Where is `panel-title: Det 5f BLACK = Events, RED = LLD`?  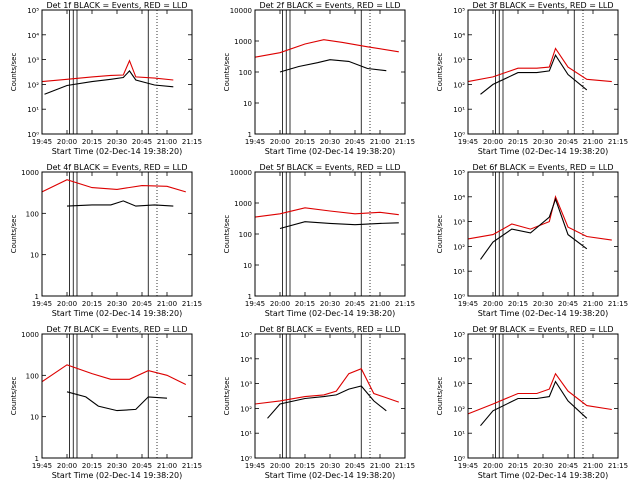
panel-title: Det 5f BLACK = Events, RED = LLD is located at coordinates (329, 167).